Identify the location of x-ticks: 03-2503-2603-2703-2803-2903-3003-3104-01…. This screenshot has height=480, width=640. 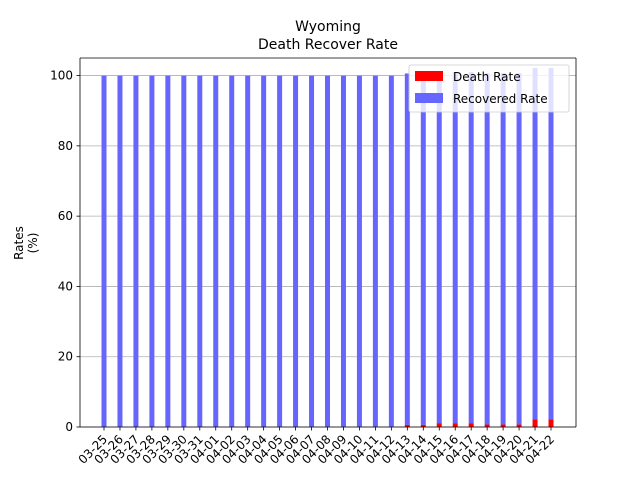
(316, 447).